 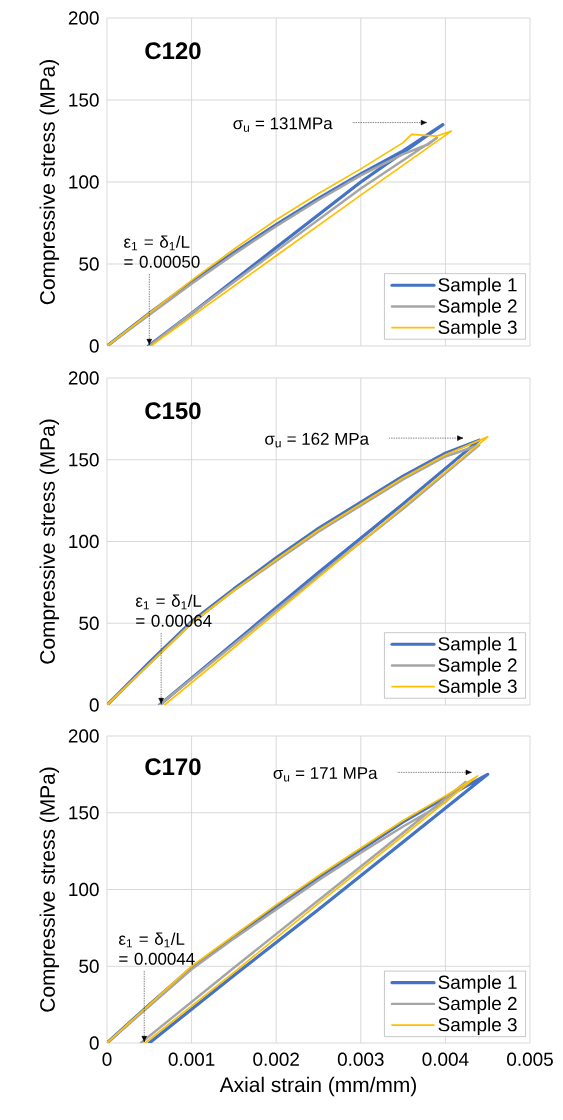 I want to click on x-tick-label: 0.004, so click(x=445, y=1059).